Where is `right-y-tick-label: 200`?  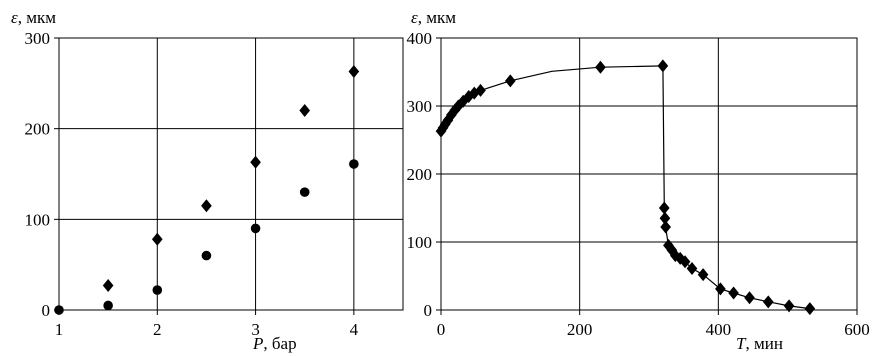 right-y-tick-label: 200 is located at coordinates (420, 174).